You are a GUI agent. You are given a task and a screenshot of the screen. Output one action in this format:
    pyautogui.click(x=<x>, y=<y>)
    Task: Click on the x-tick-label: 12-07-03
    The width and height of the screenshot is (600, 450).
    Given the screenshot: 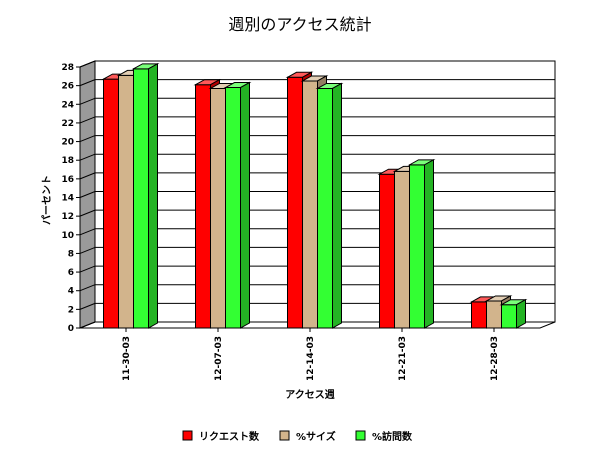 What is the action you would take?
    pyautogui.click(x=219, y=358)
    